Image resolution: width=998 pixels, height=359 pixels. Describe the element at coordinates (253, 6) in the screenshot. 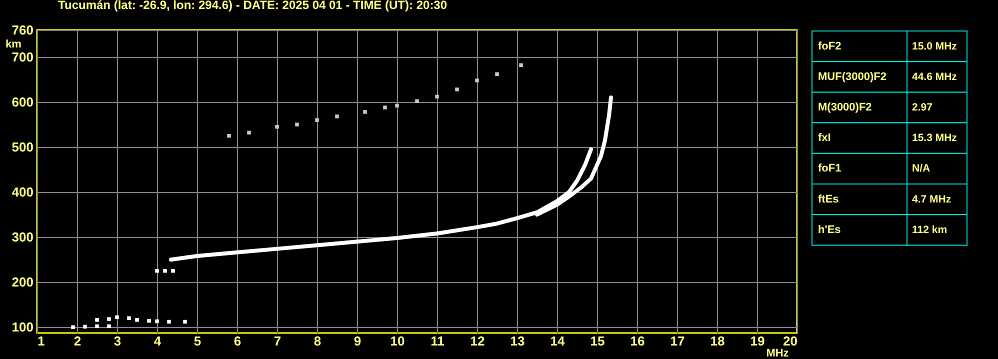

I see `chart-title: Tucumán (lat: -26.9, lon: 294.6) - DATE: 2025 04 01 - TIME (UT): 20:30` at that location.